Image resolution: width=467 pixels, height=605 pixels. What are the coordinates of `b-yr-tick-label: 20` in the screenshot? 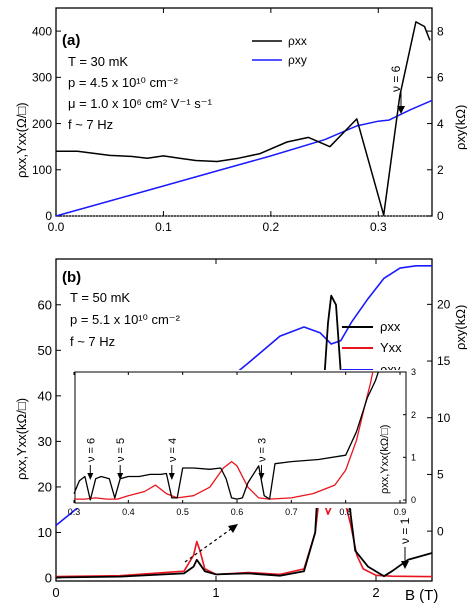 It's located at (444, 305).